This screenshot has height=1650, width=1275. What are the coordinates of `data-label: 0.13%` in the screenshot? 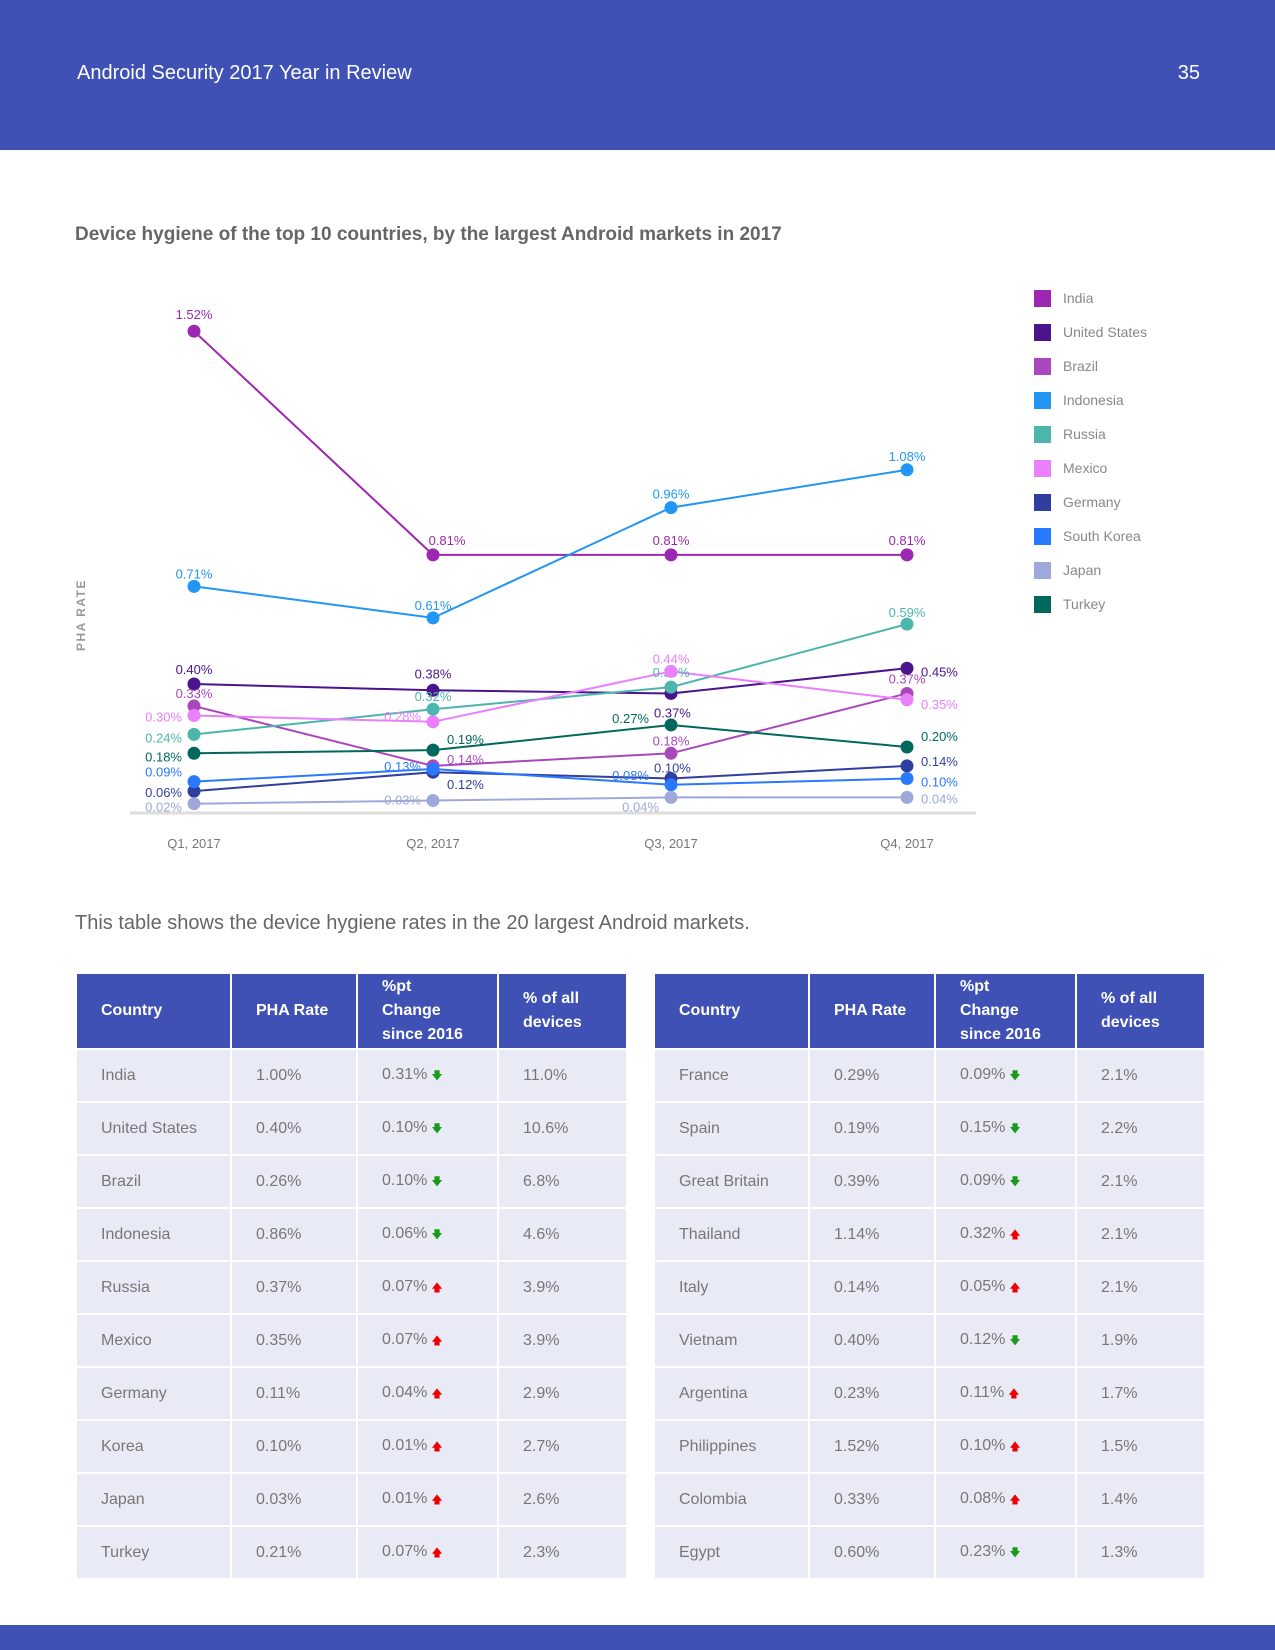 It's located at (402, 766).